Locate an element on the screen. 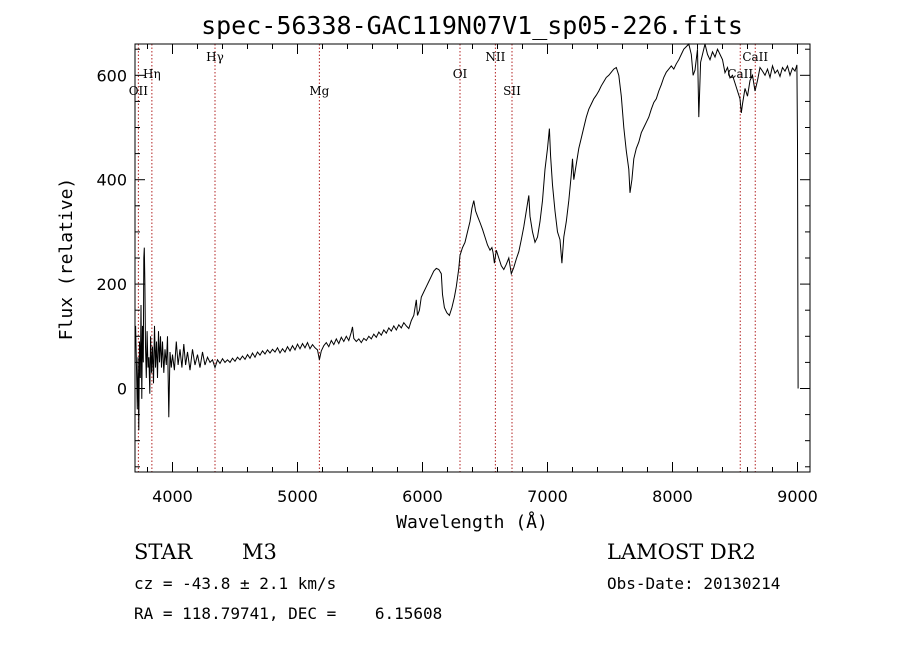 This screenshot has width=900, height=649. x-tick-label: 4000 is located at coordinates (172, 496).